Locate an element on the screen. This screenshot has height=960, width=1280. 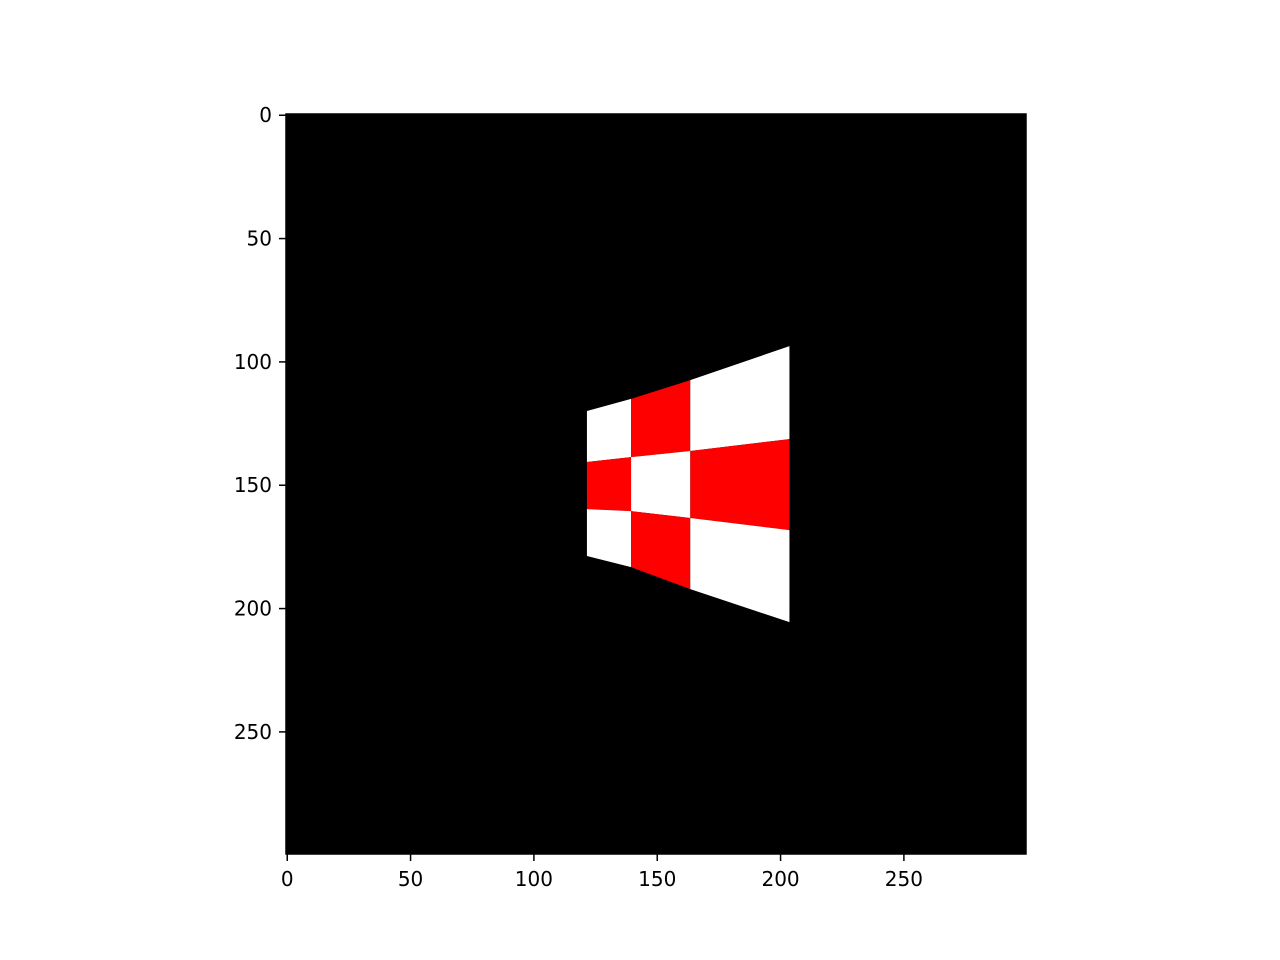
y-tick-label: 200 is located at coordinates (253, 609).